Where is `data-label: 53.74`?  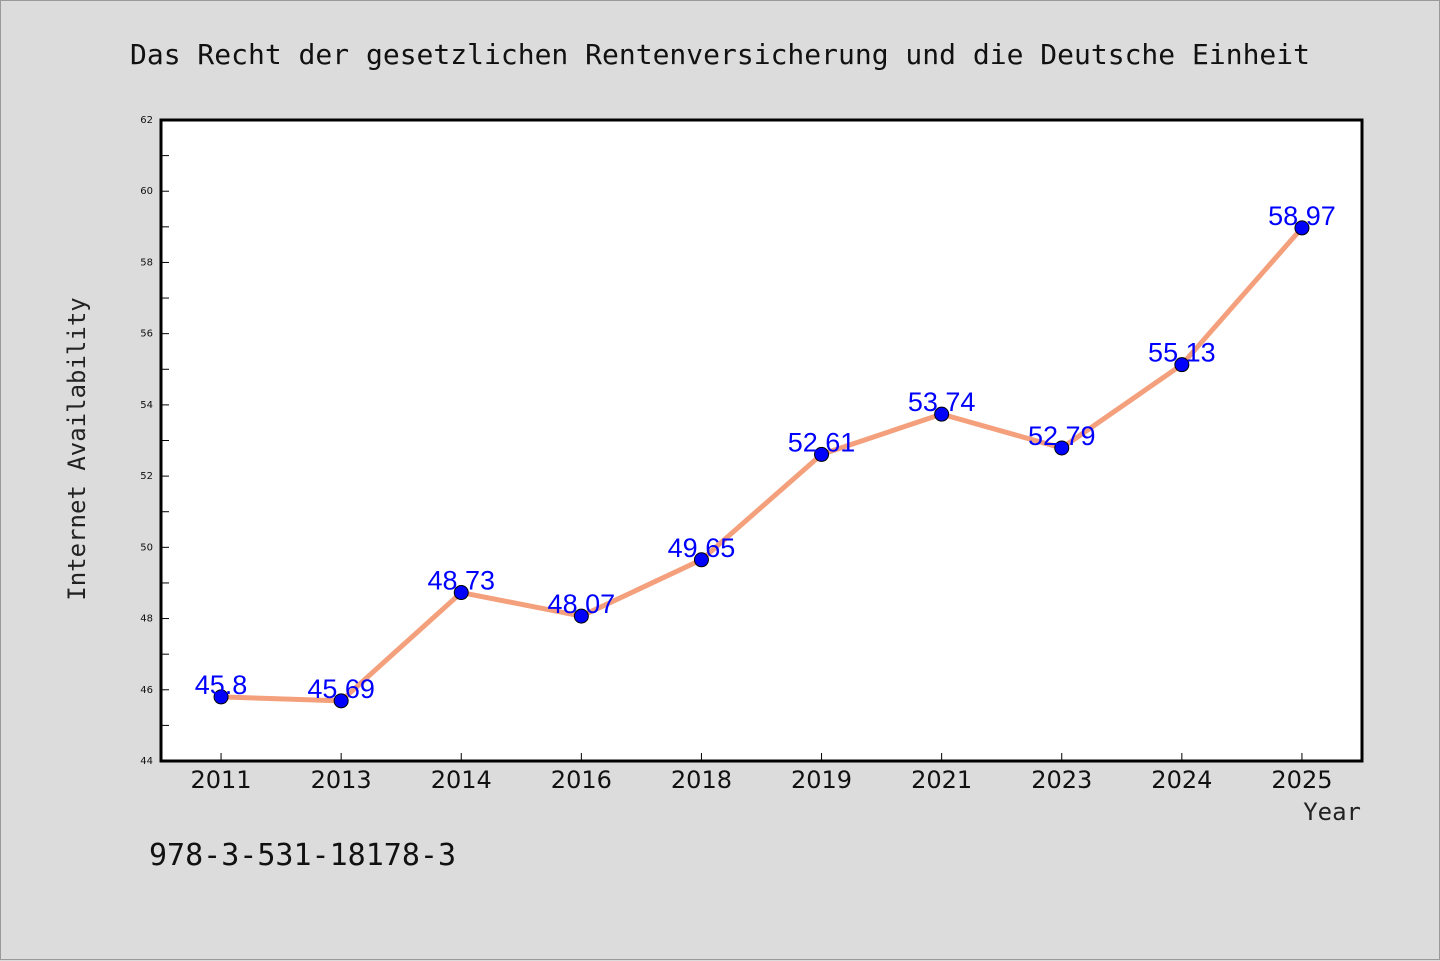 data-label: 53.74 is located at coordinates (942, 402).